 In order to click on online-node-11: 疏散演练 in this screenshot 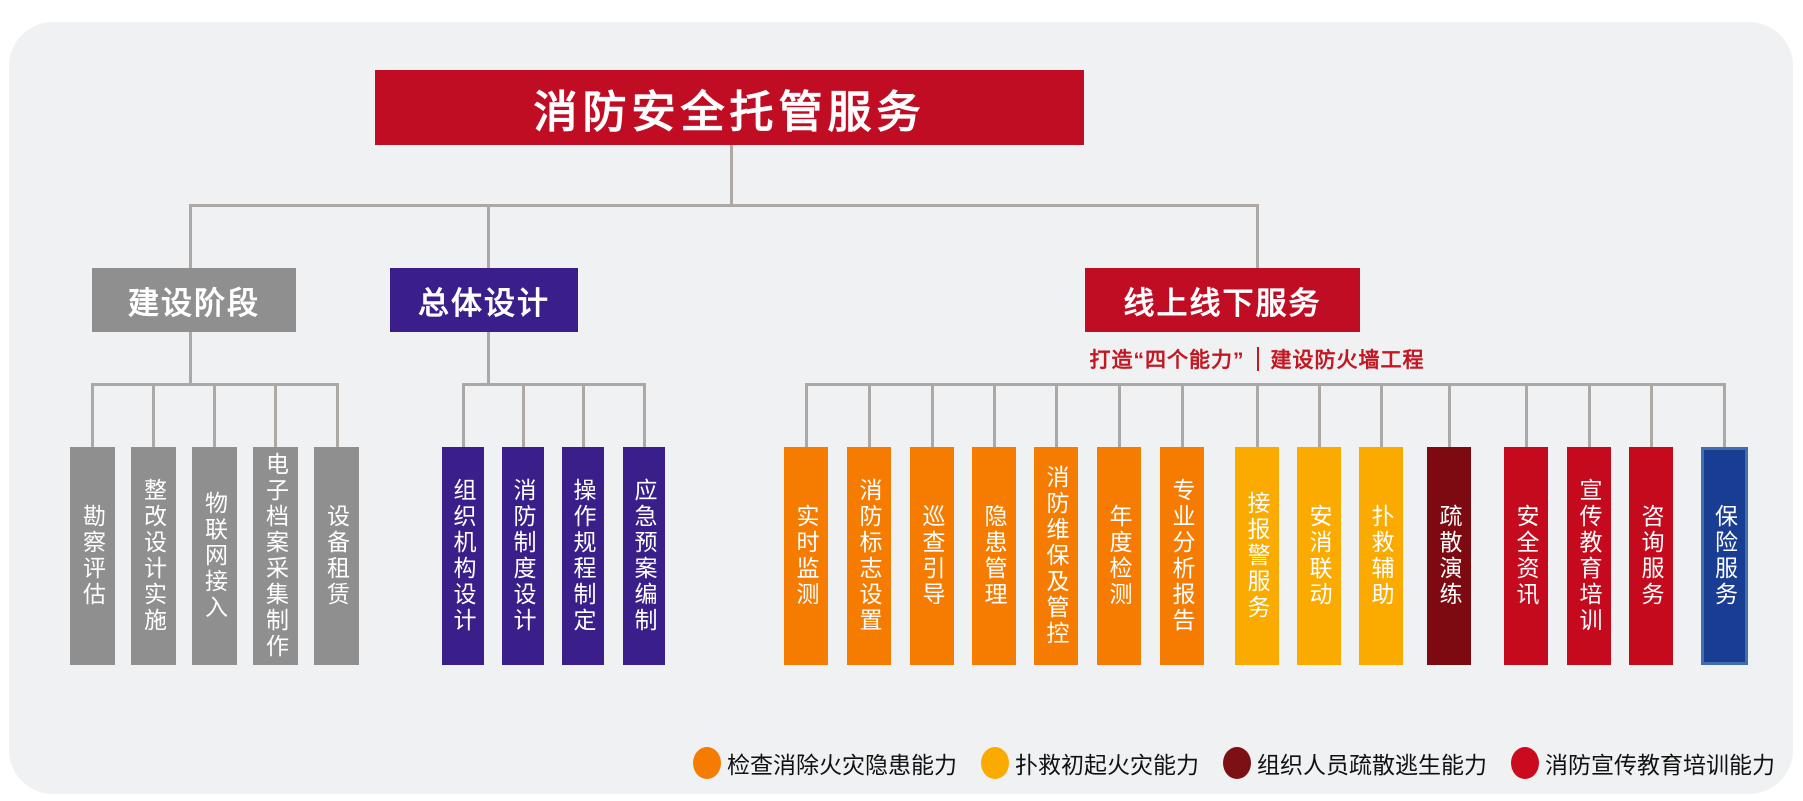, I will do `click(1449, 556)`.